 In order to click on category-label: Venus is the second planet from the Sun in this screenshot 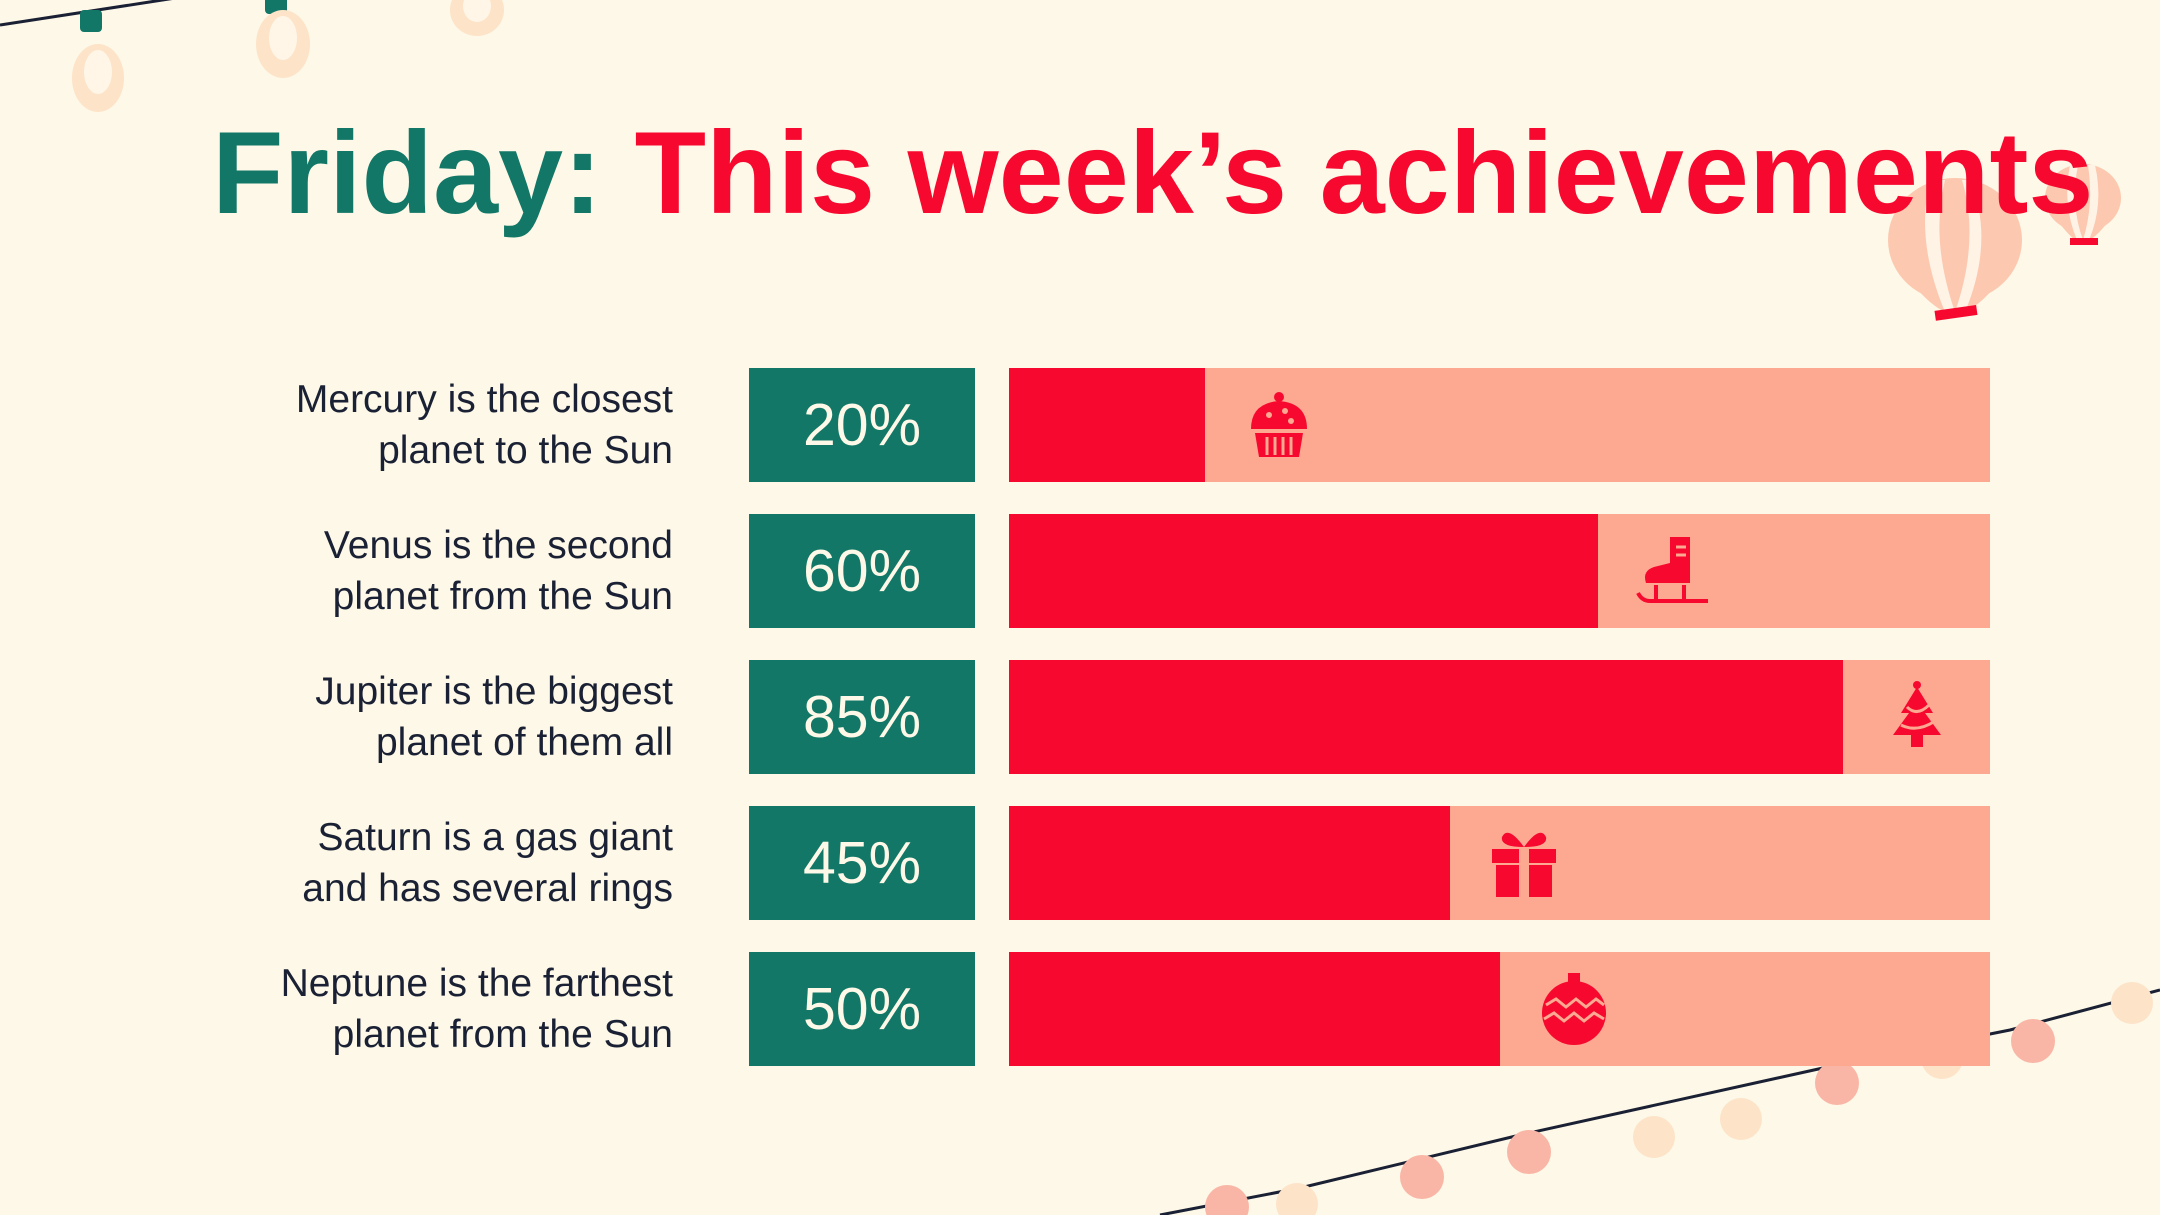, I will do `click(413, 571)`.